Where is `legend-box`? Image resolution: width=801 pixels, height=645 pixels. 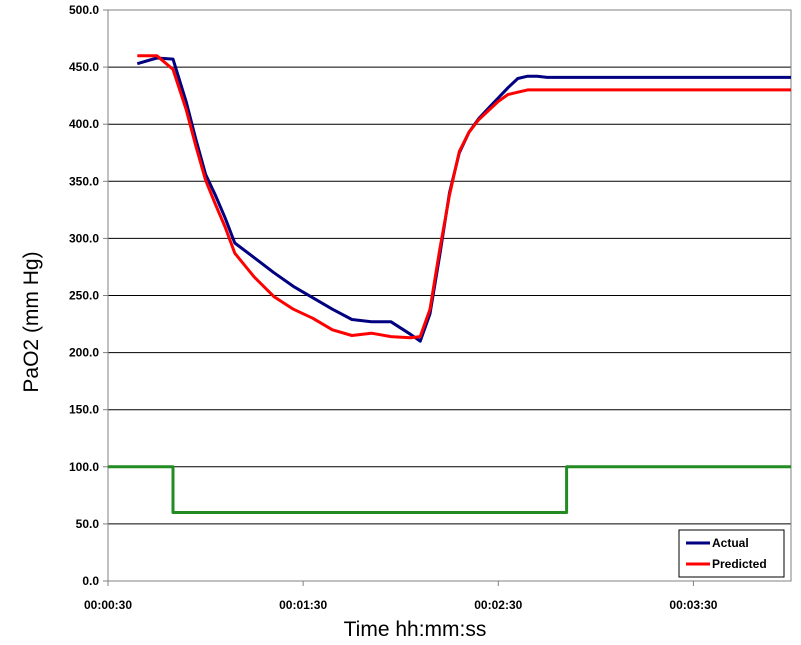
legend-box is located at coordinates (731, 553).